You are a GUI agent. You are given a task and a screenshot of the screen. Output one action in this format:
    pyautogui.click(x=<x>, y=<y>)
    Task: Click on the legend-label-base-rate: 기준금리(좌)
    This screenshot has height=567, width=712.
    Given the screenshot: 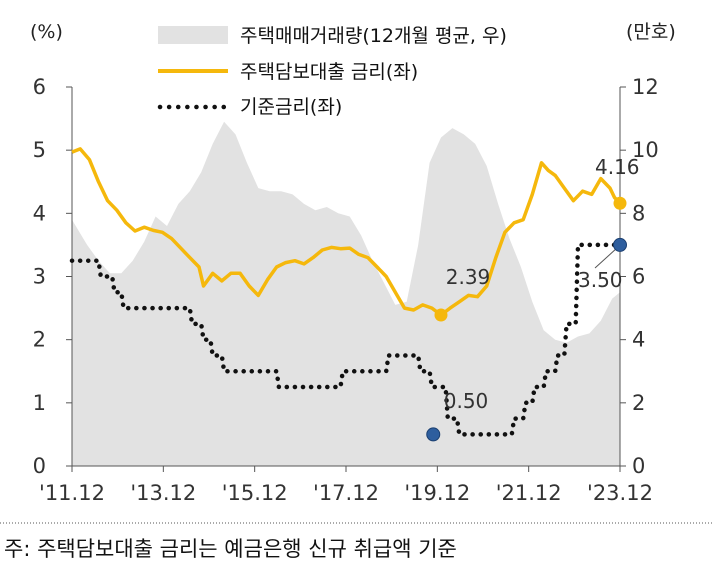 What is the action you would take?
    pyautogui.click(x=291, y=107)
    